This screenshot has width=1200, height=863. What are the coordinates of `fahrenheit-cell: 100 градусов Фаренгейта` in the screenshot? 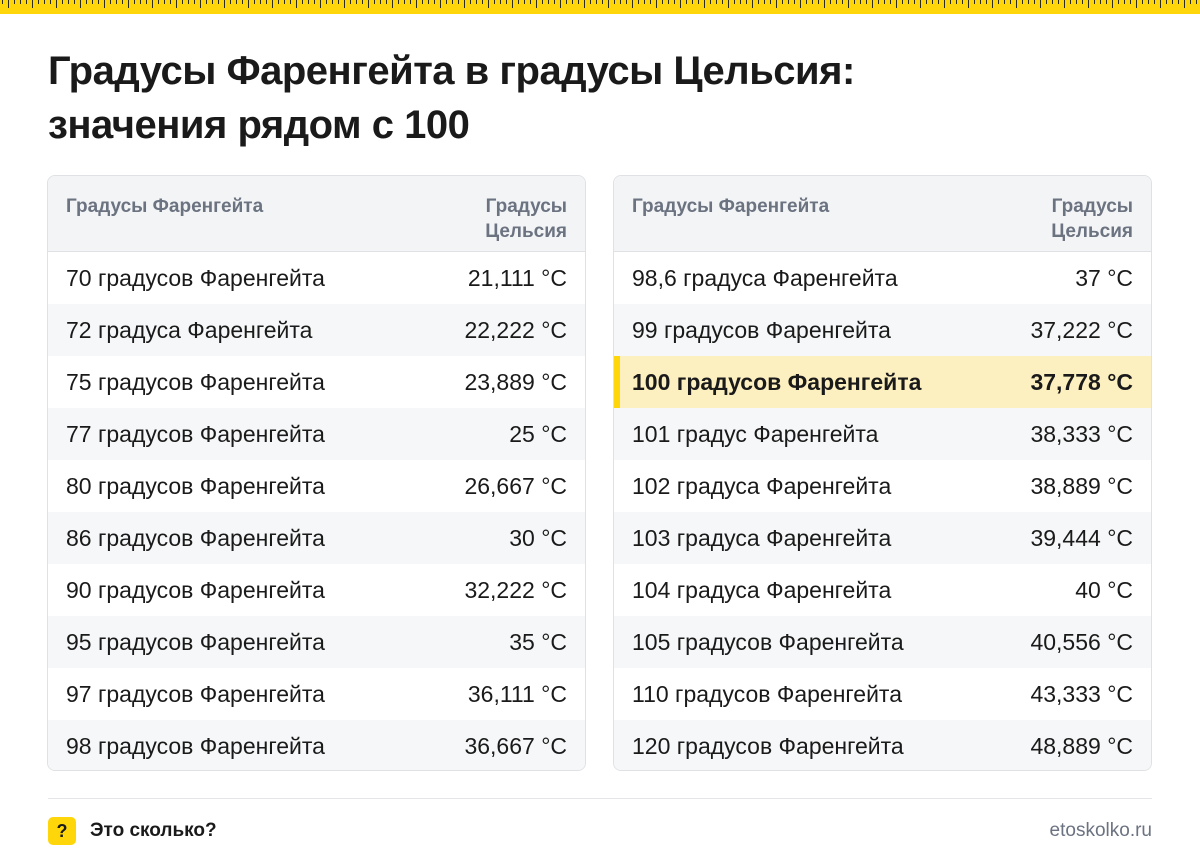 It's located at (777, 381).